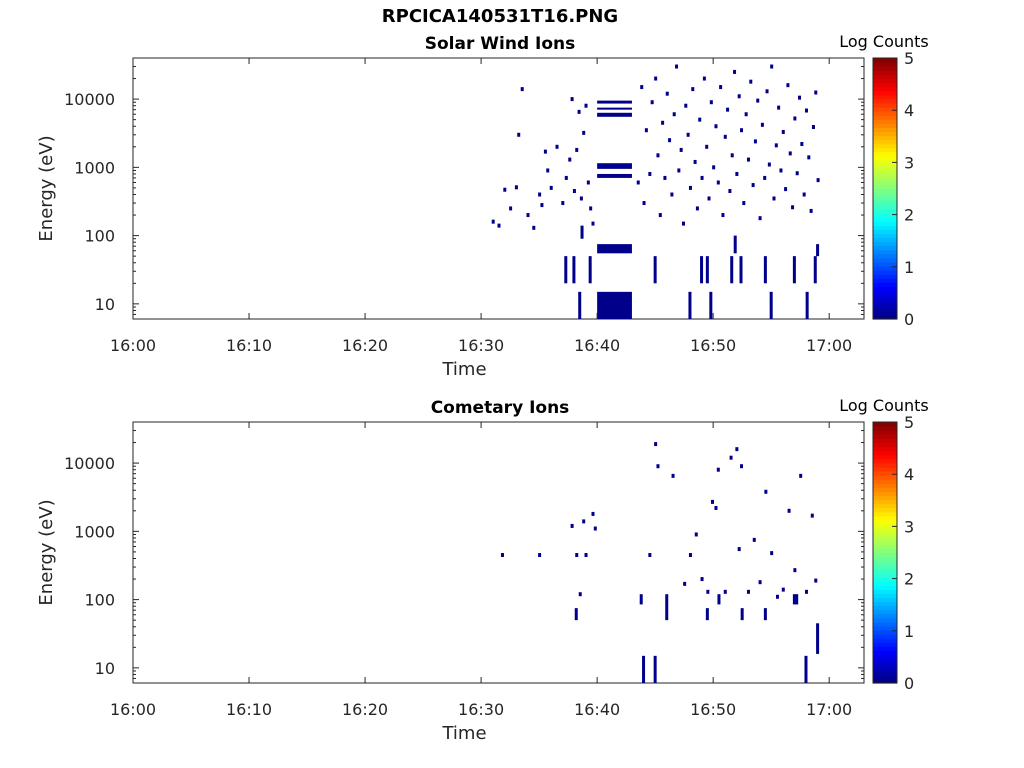 The image size is (1024, 768). I want to click on y-tick-label: 100, so click(99, 600).